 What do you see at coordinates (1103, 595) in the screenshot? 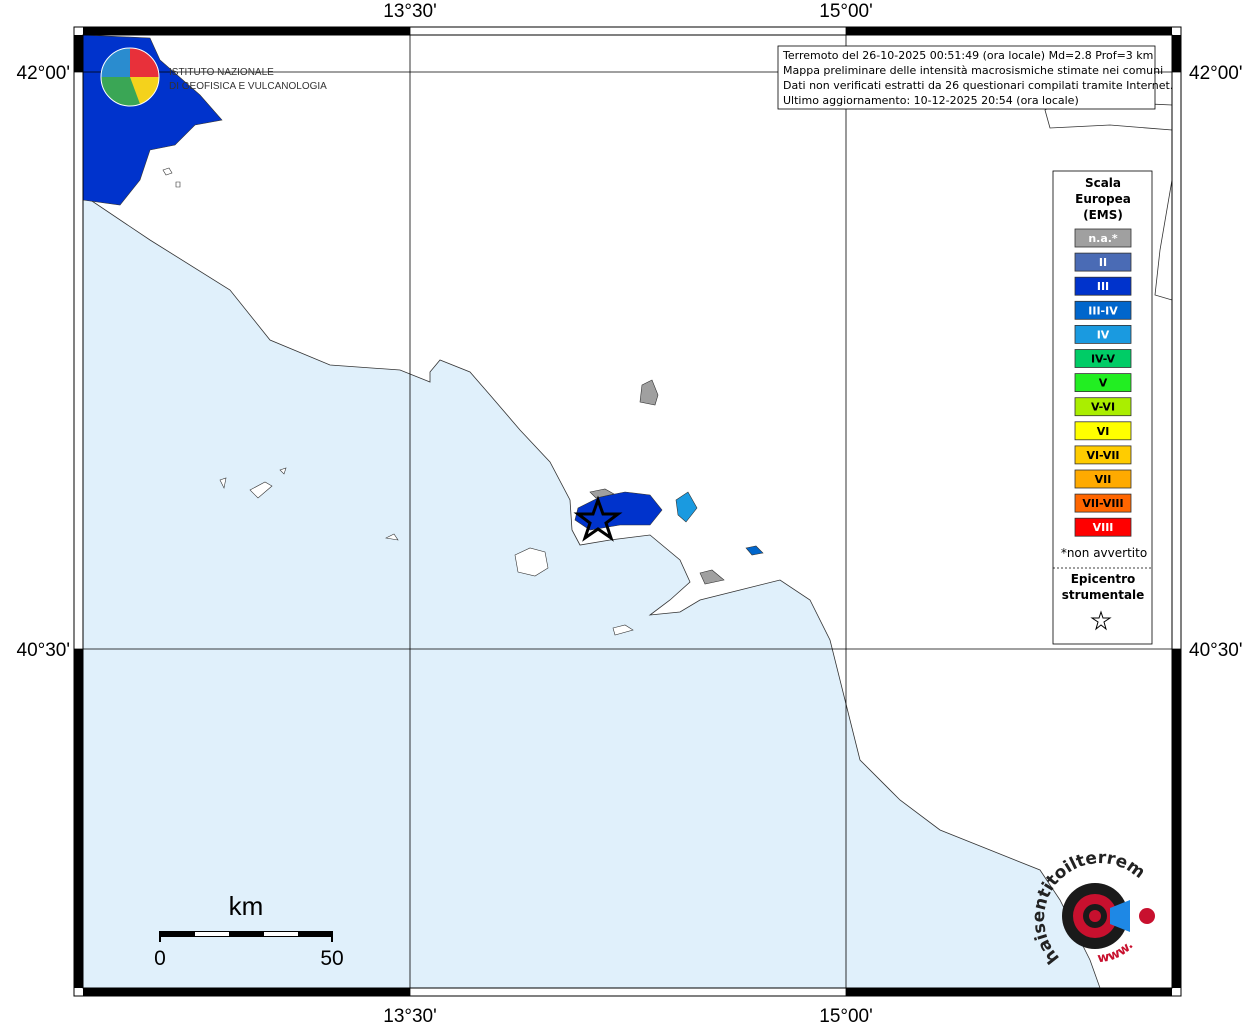
I see `legend-epicenter: strumentale` at bounding box center [1103, 595].